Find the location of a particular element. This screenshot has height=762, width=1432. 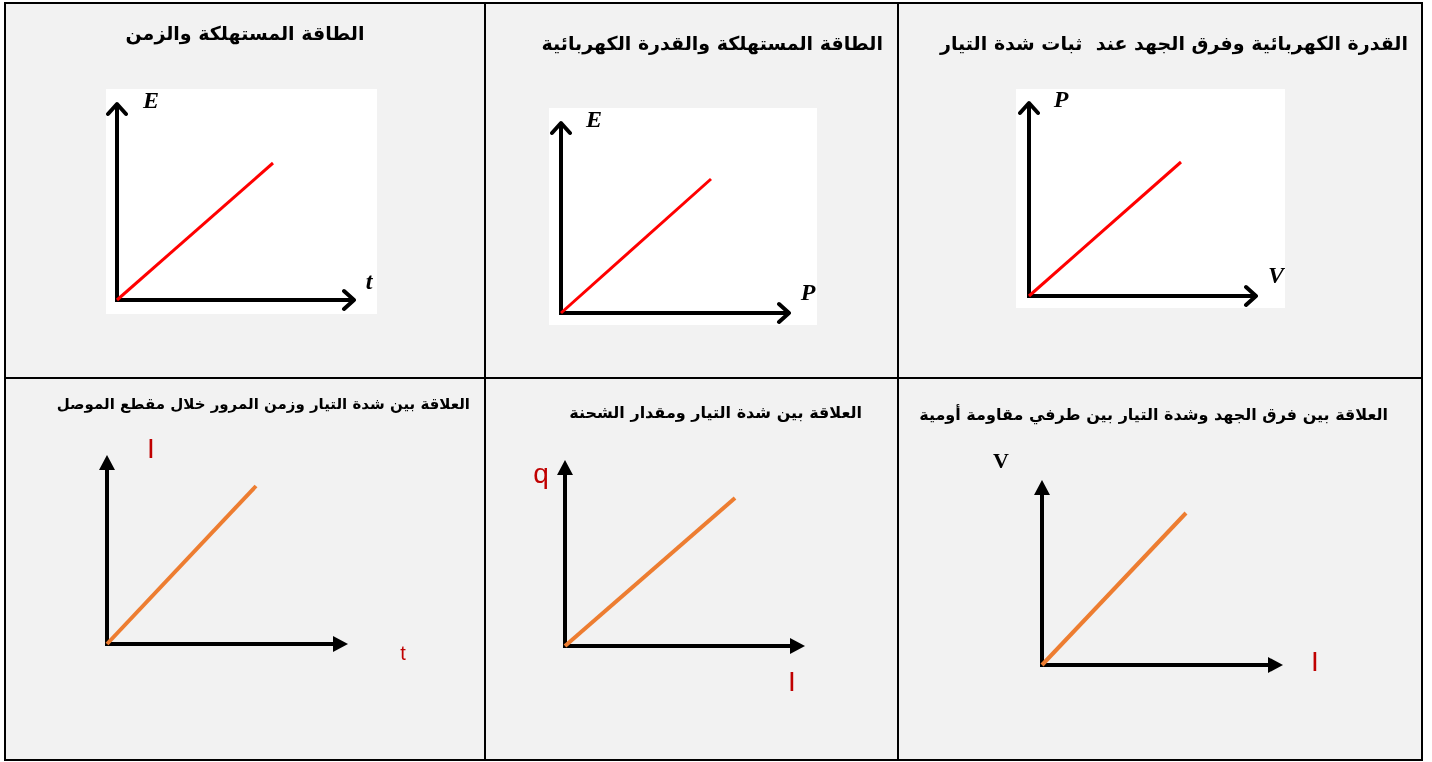

chart-title: الطاقة المستهلكة والقدرة الكهربائية is located at coordinates (712, 43).